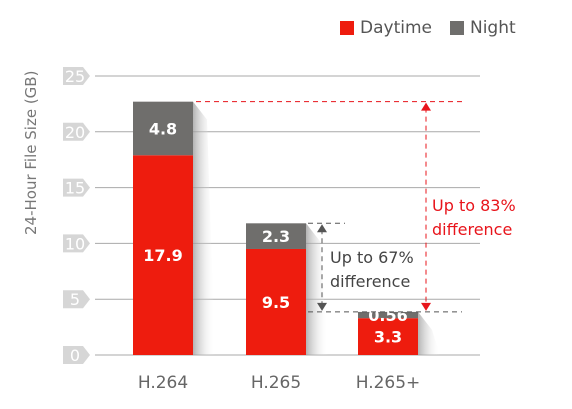  Describe the element at coordinates (322, 228) in the screenshot. I see `annotation-67-arrow-head-top` at that location.